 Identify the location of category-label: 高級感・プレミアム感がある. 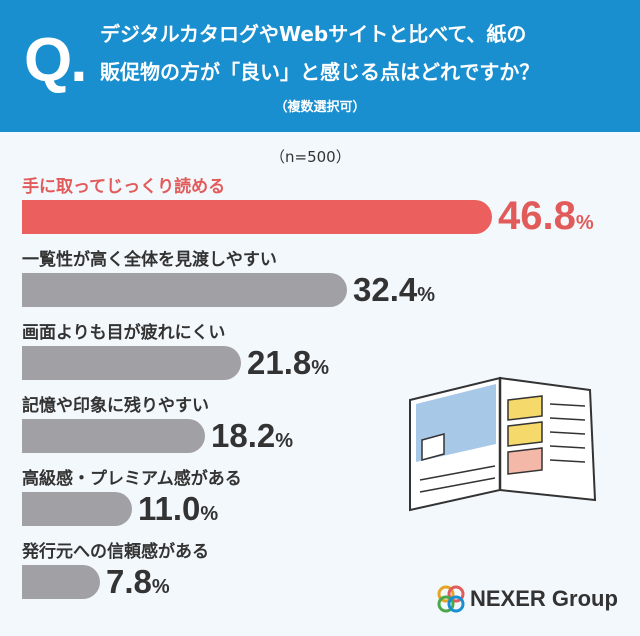
(132, 479).